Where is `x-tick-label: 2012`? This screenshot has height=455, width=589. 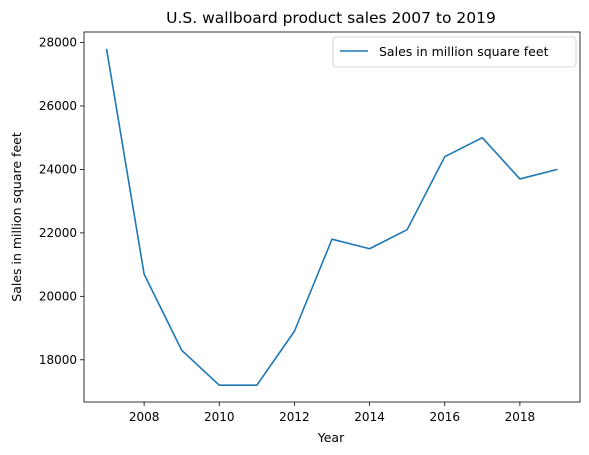 x-tick-label: 2012 is located at coordinates (294, 417).